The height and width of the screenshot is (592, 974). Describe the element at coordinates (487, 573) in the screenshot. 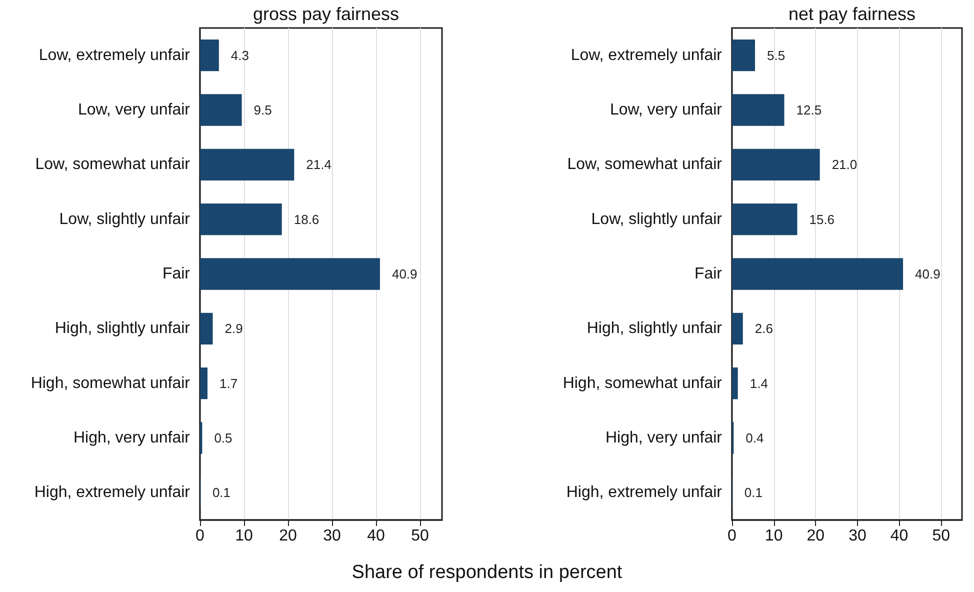

I see `x-axis-title: Share of respondents in percent` at that location.